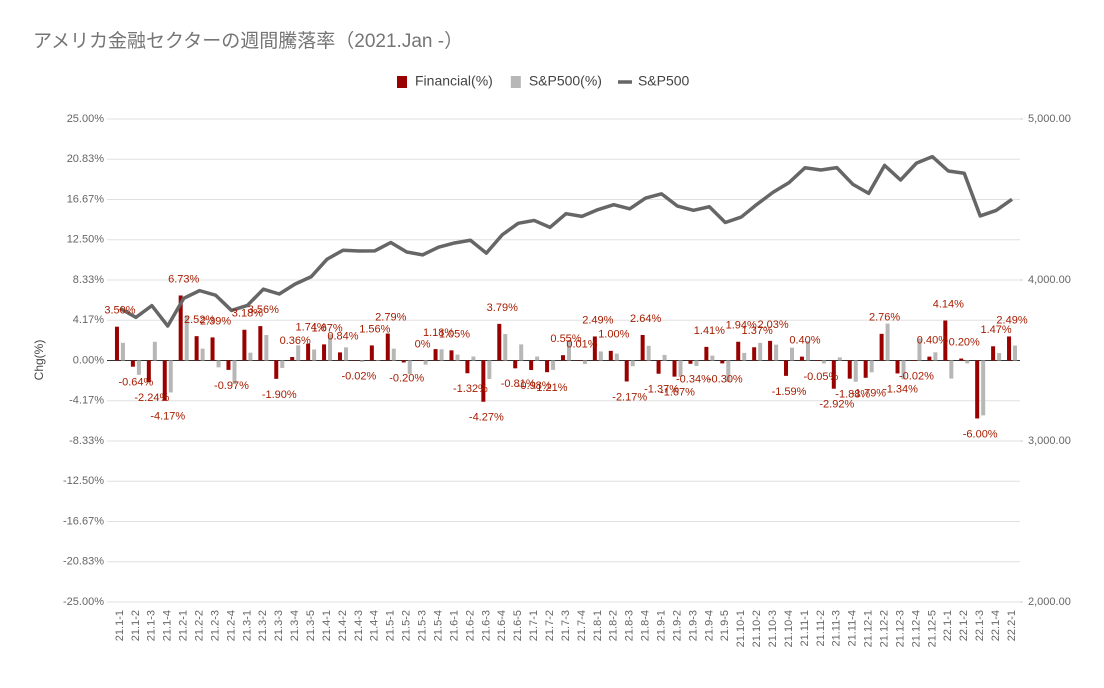 The height and width of the screenshot is (688, 1104). What do you see at coordinates (900, 628) in the screenshot?
I see `x-tick-label: 21.12-3` at bounding box center [900, 628].